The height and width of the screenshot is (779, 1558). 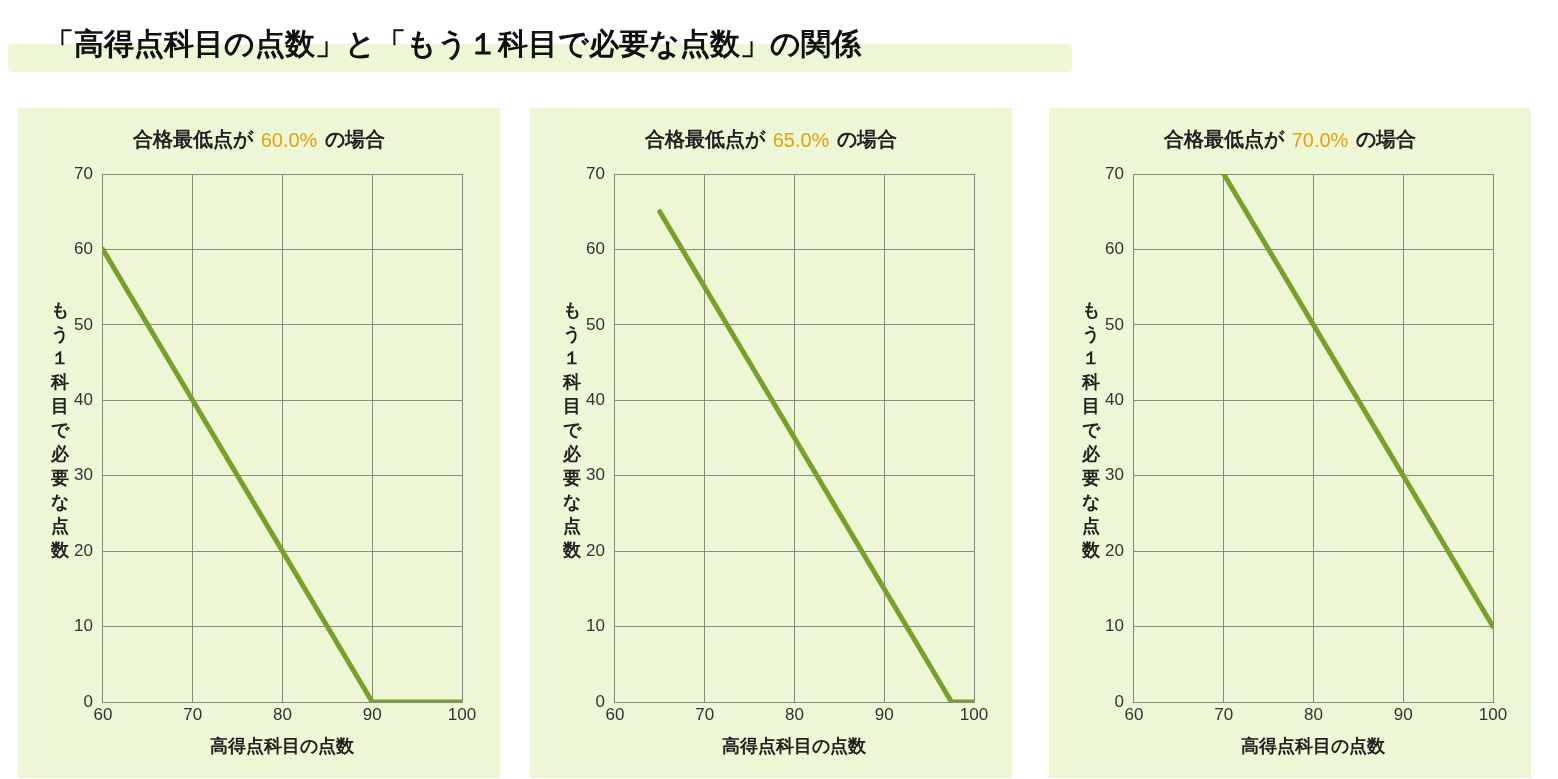 What do you see at coordinates (770, 139) in the screenshot?
I see `chart-title: 合格最低点が 65.0% の場合` at bounding box center [770, 139].